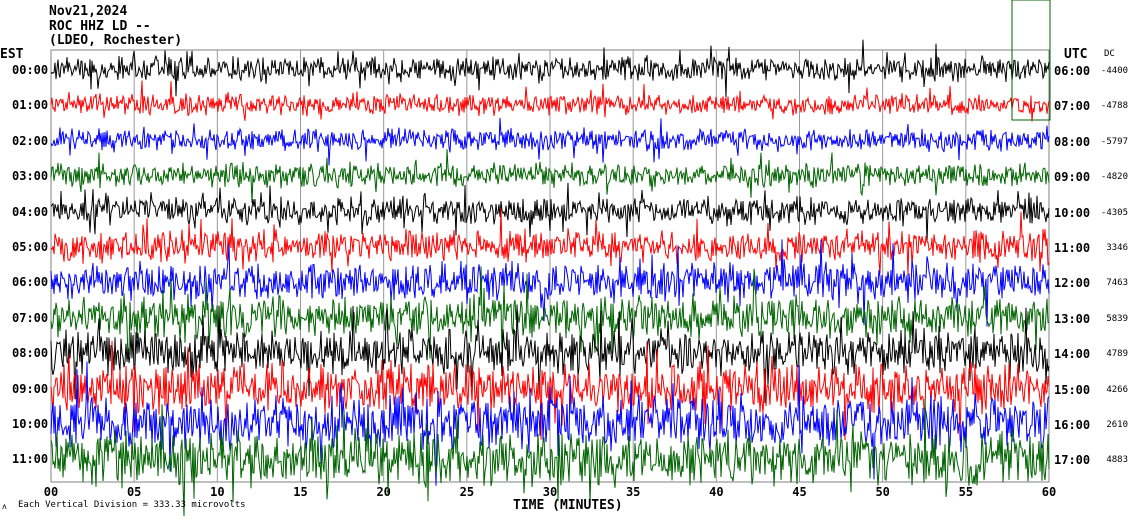 The height and width of the screenshot is (519, 1130). What do you see at coordinates (30, 141) in the screenshot?
I see `est-hour-label: 02:00` at bounding box center [30, 141].